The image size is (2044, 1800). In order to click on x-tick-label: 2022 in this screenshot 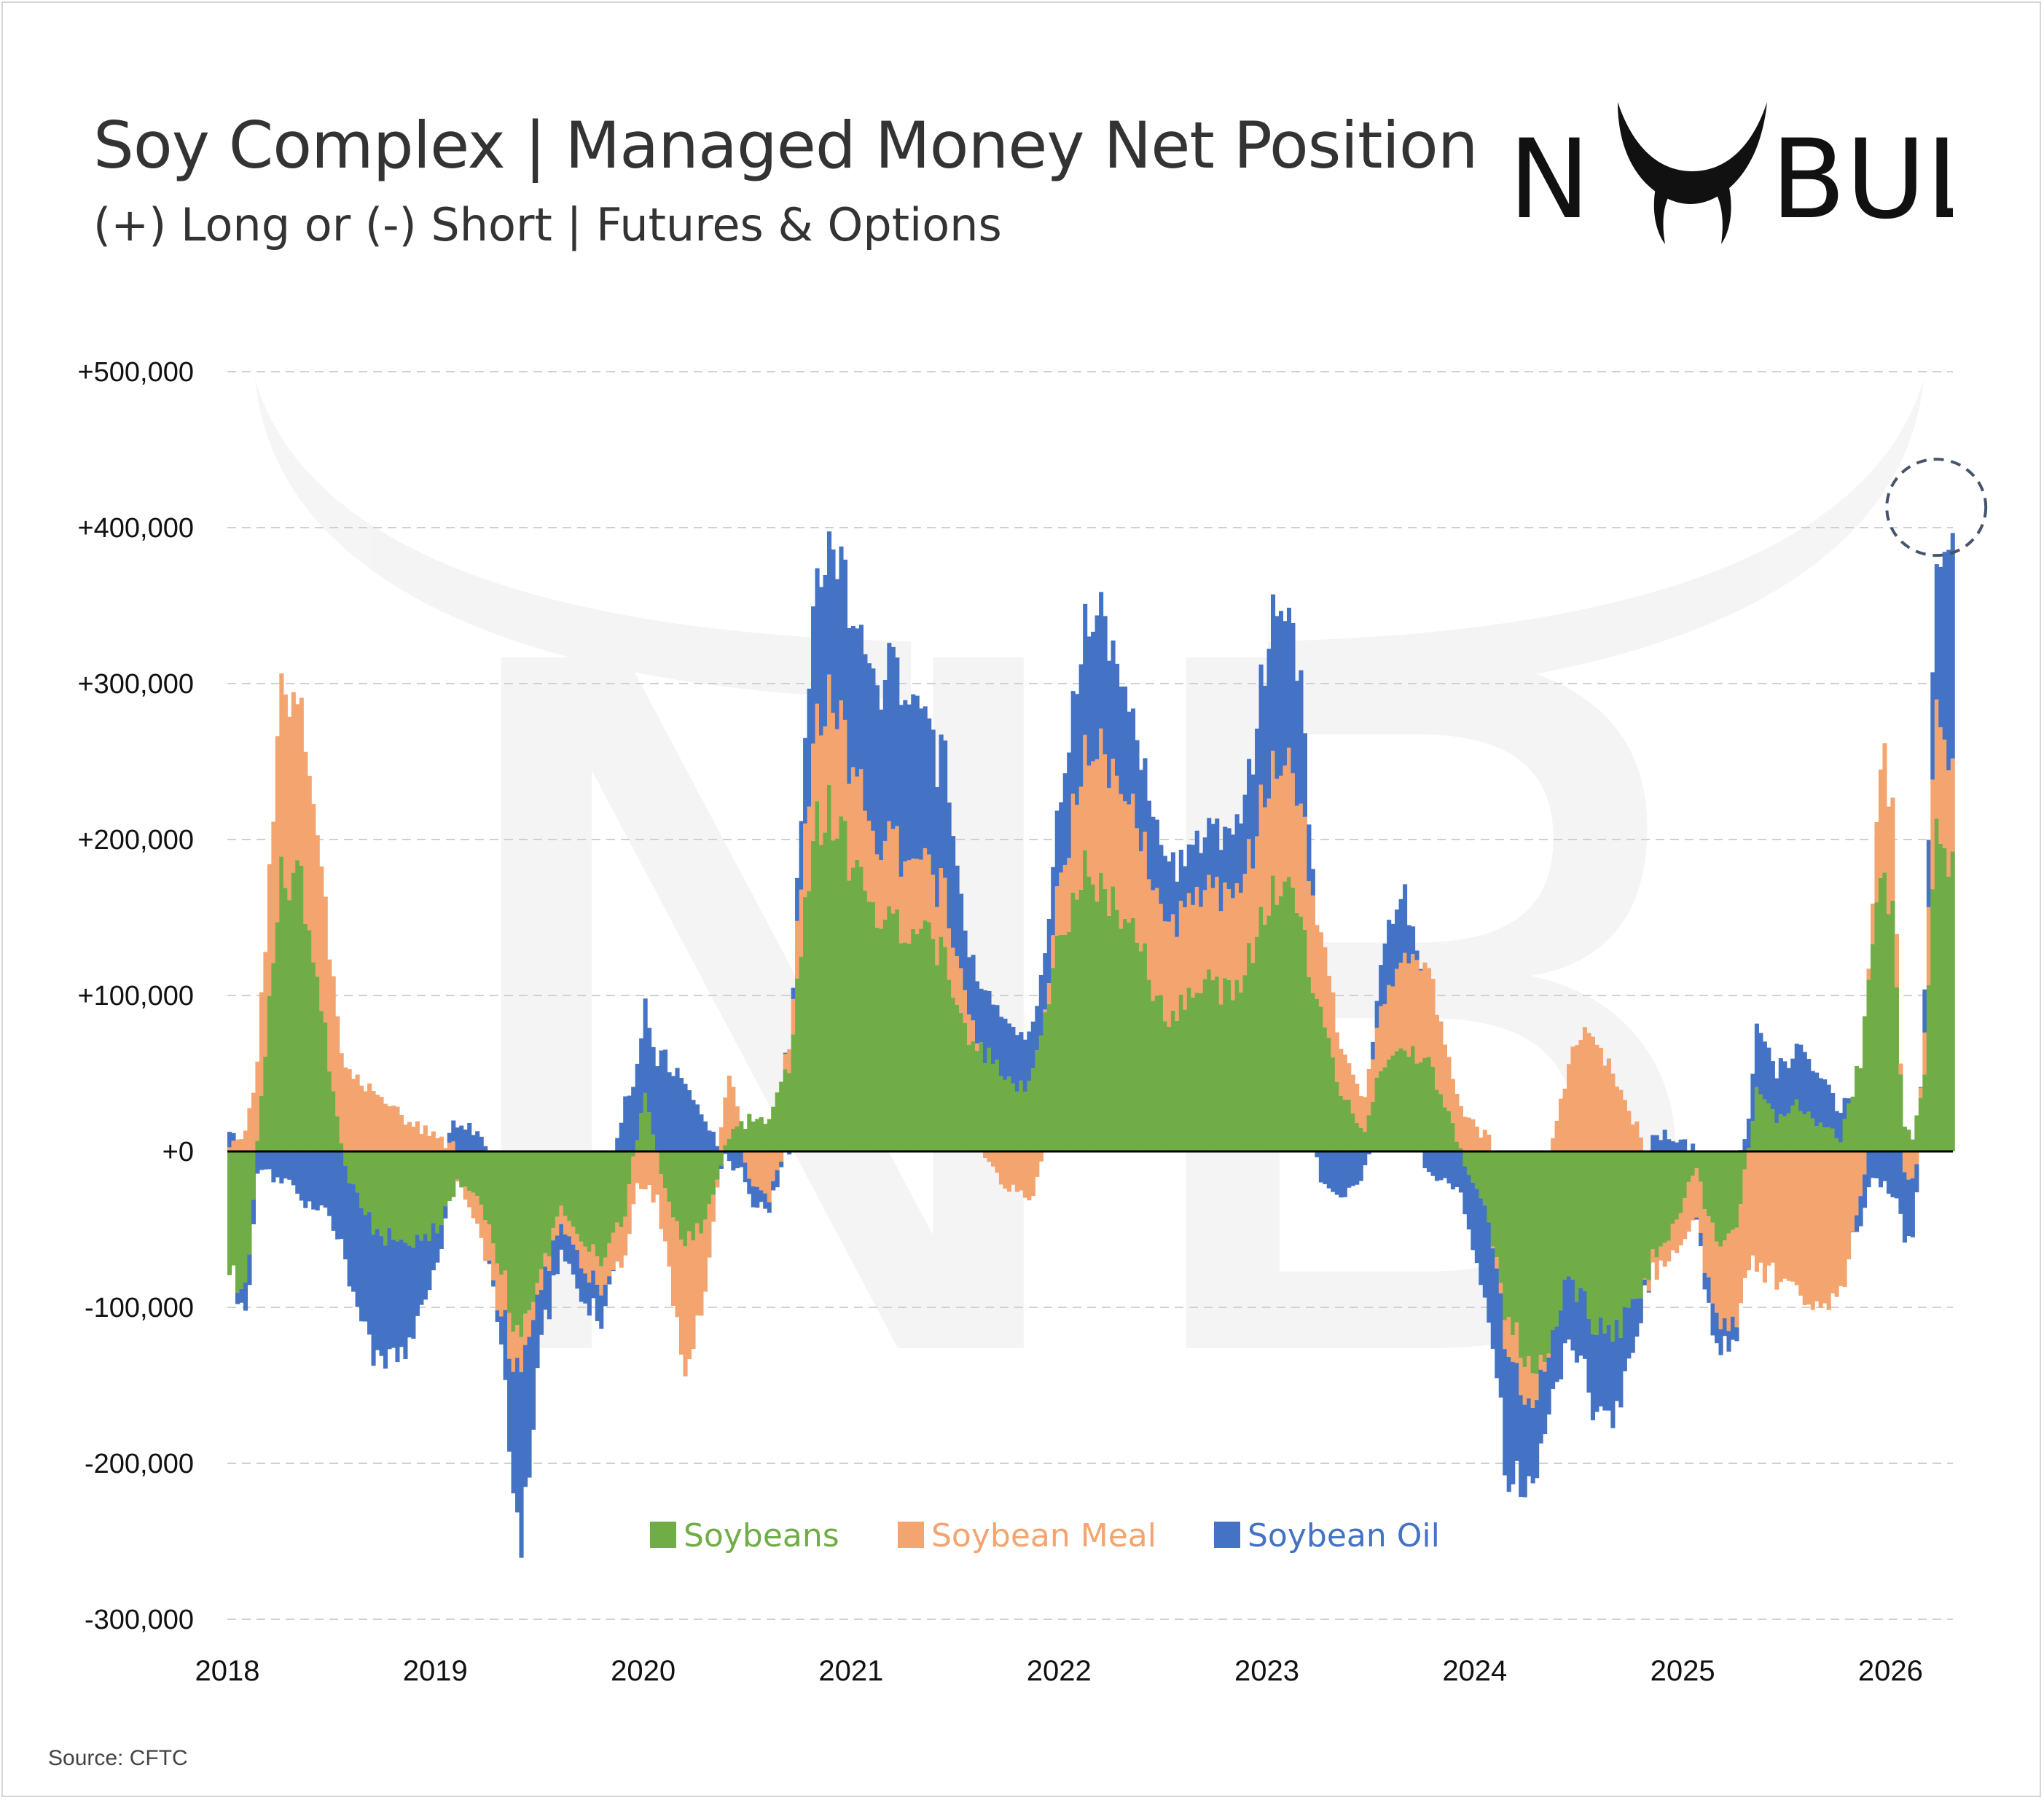, I will do `click(1060, 1671)`.